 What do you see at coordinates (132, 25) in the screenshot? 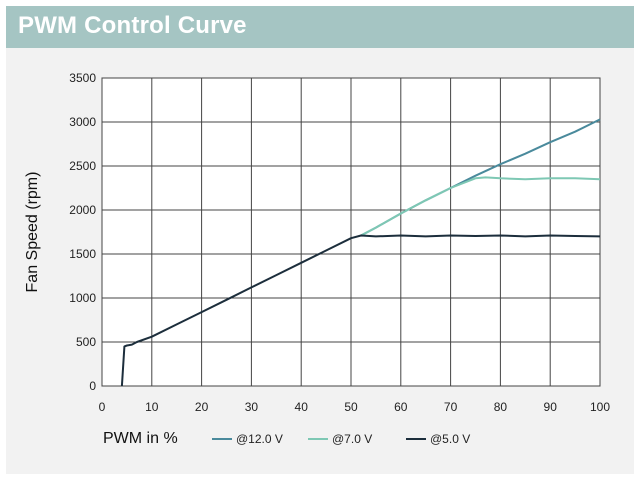
I see `chart-title: PWM Control Curve` at bounding box center [132, 25].